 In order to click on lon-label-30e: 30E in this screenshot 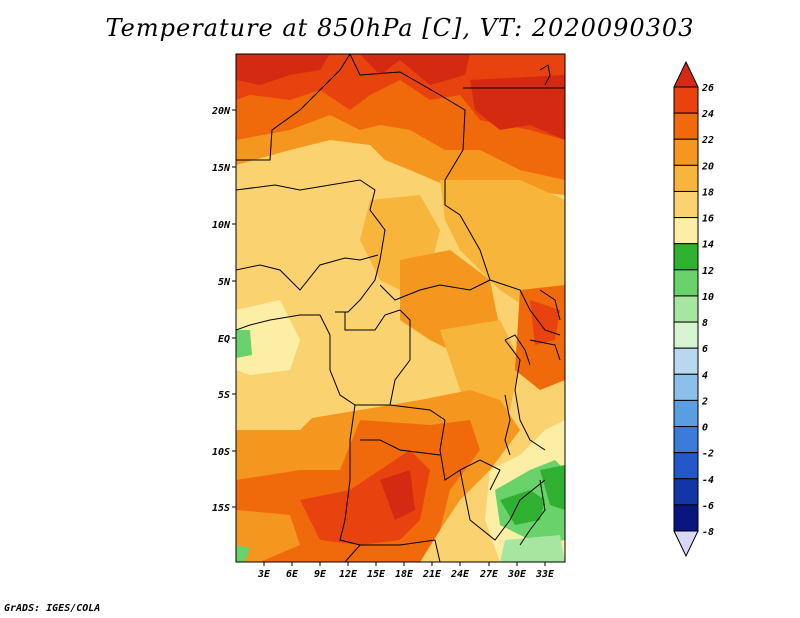, I will do `click(517, 574)`.